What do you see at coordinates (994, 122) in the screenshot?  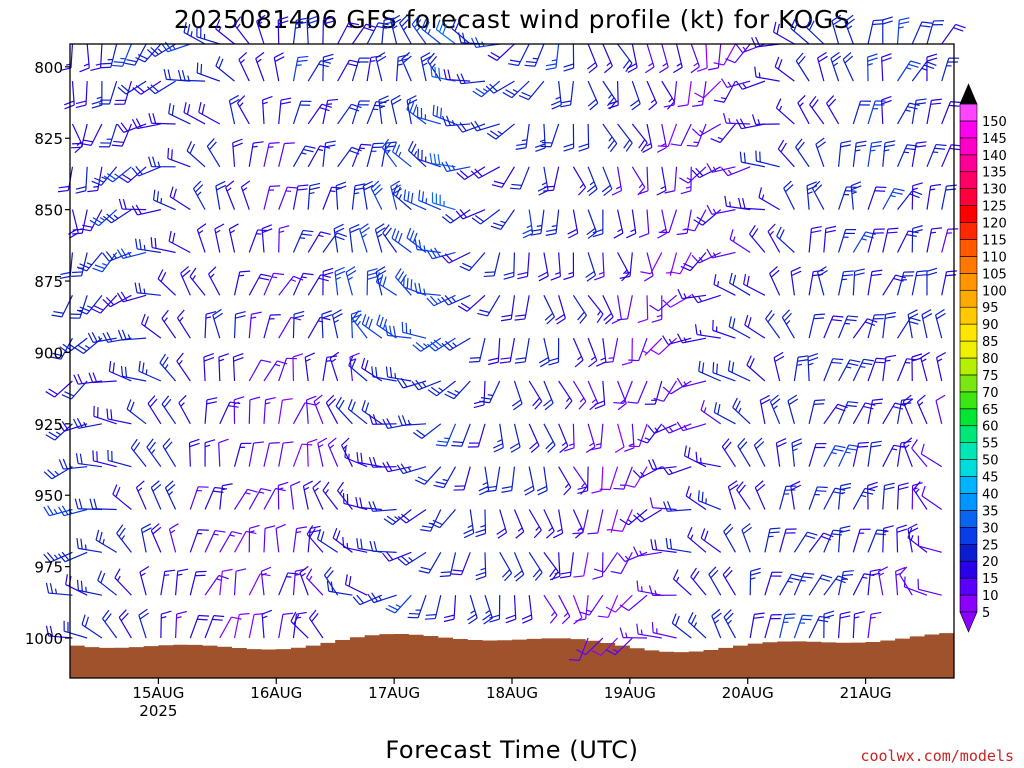 I see `colorbar-label: 150` at bounding box center [994, 122].